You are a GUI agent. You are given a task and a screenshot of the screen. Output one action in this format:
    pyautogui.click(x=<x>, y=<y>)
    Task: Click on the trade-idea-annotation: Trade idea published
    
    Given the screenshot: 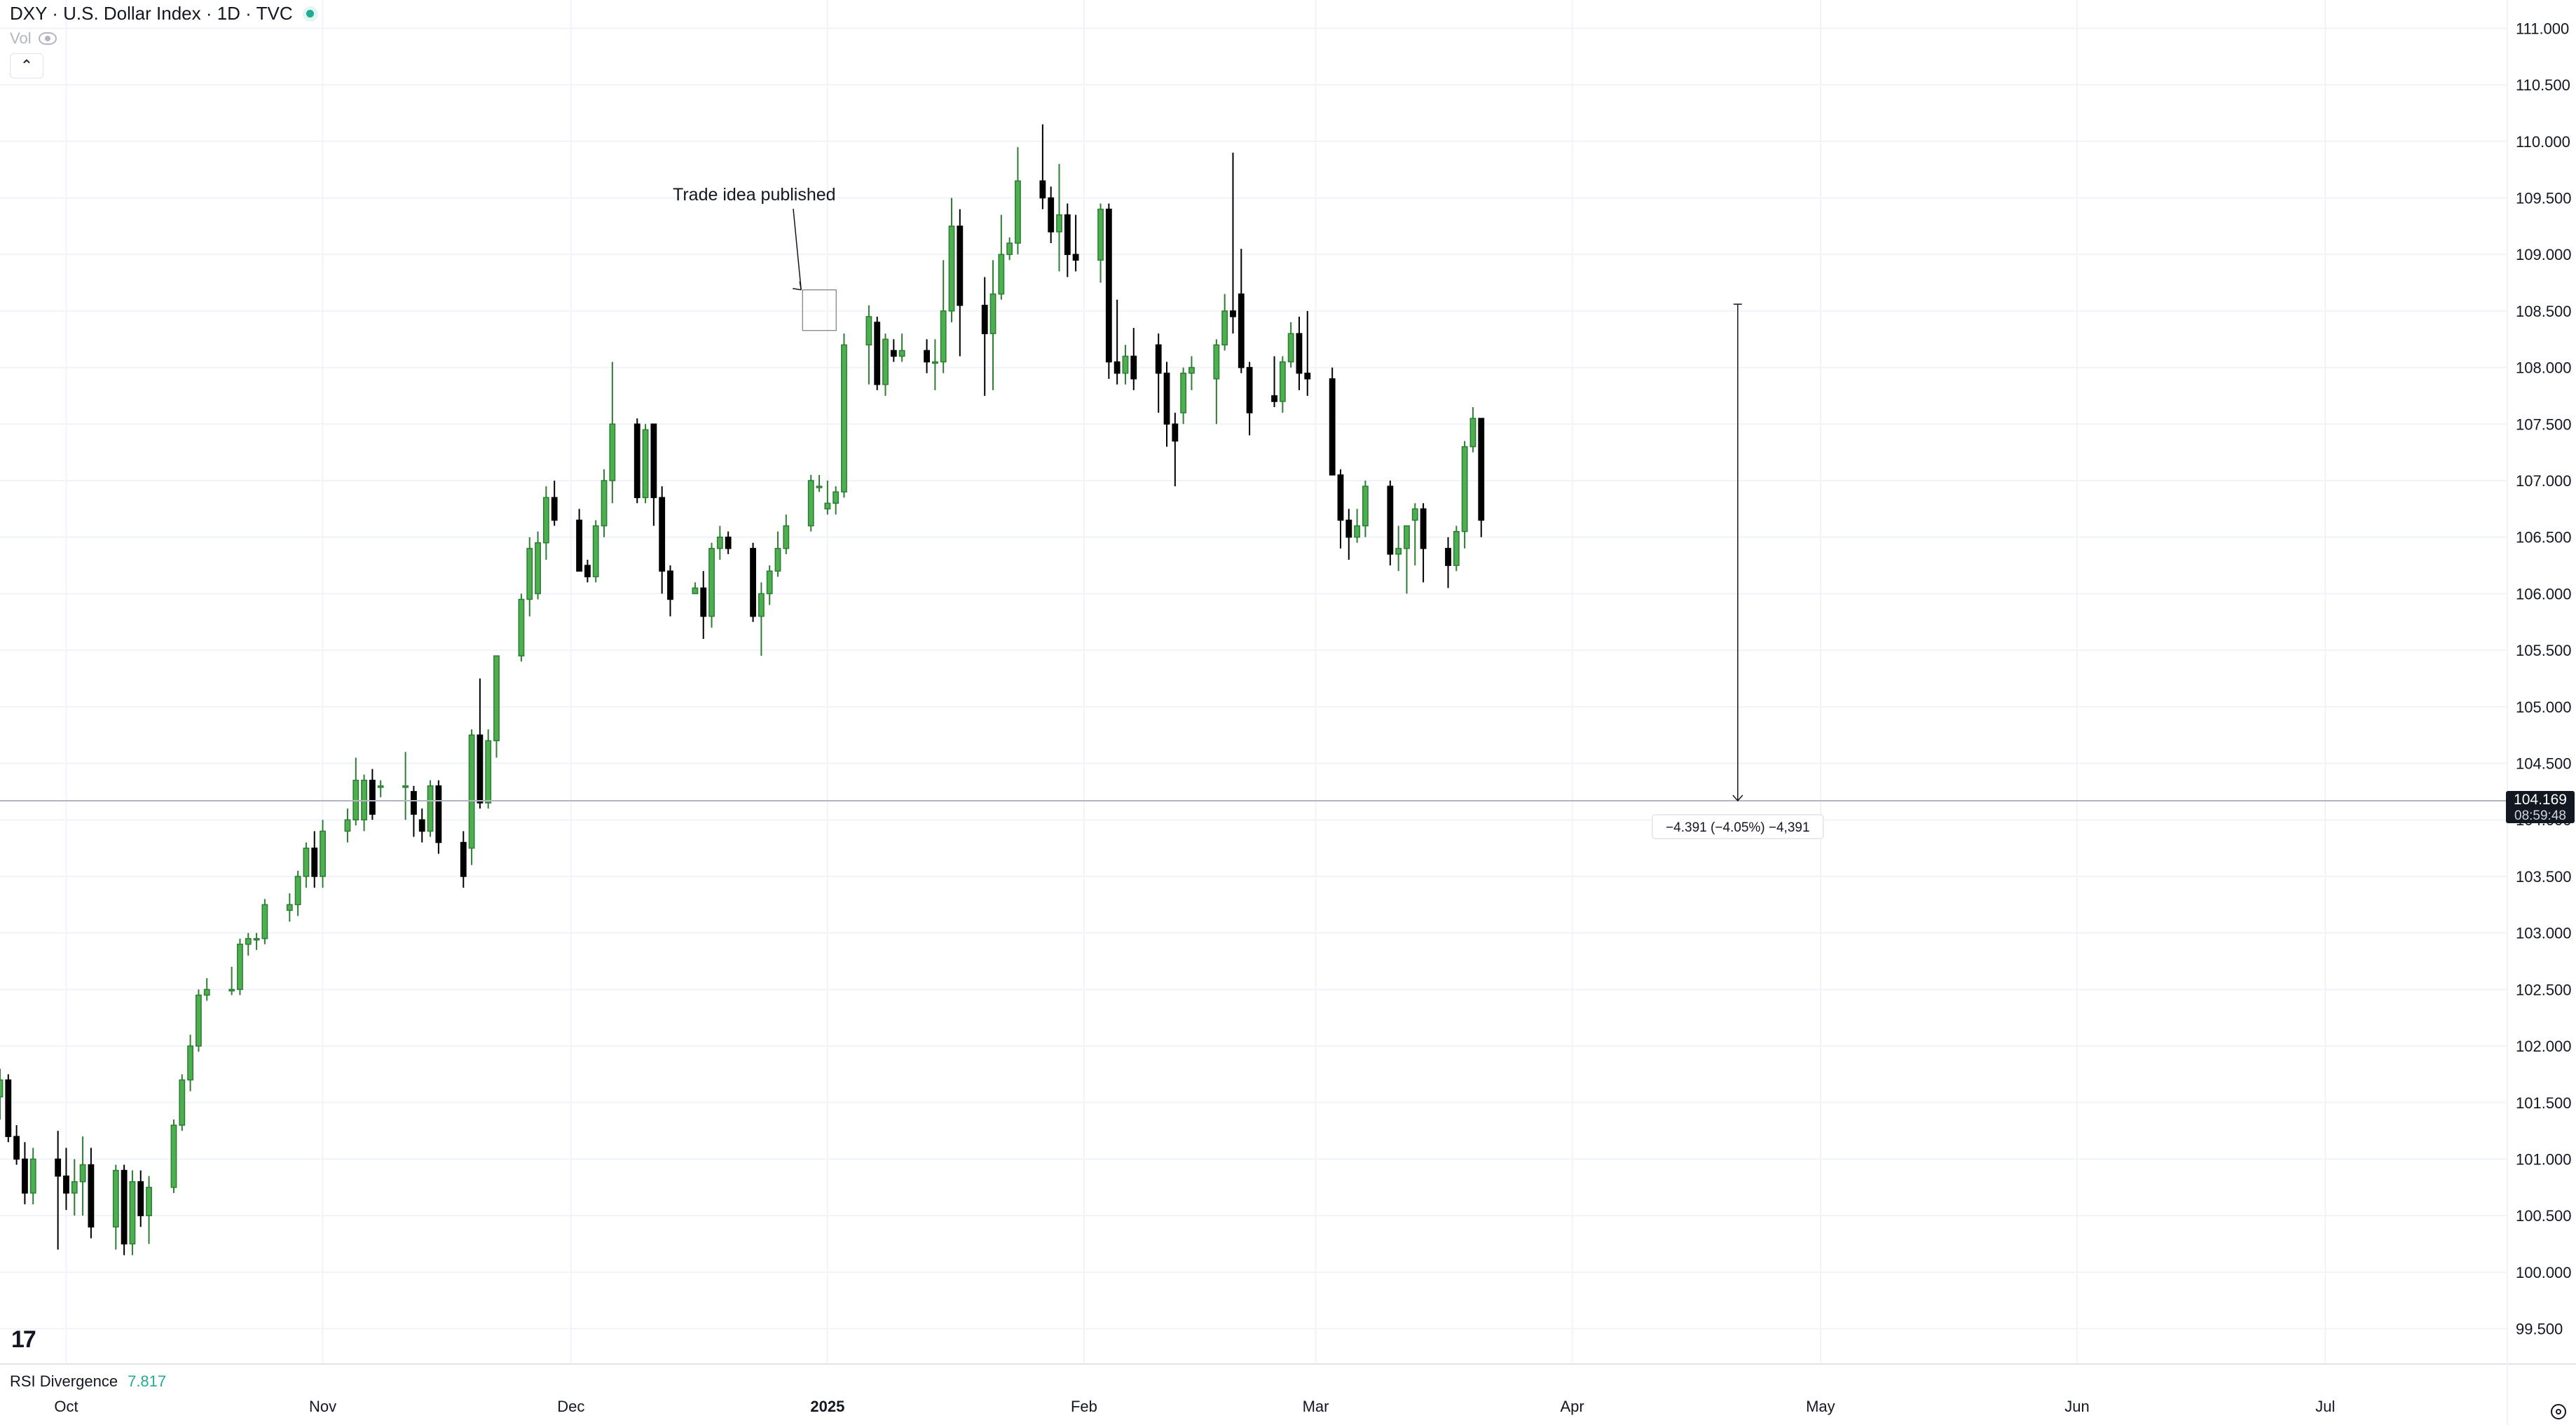 What is the action you would take?
    pyautogui.click(x=754, y=195)
    